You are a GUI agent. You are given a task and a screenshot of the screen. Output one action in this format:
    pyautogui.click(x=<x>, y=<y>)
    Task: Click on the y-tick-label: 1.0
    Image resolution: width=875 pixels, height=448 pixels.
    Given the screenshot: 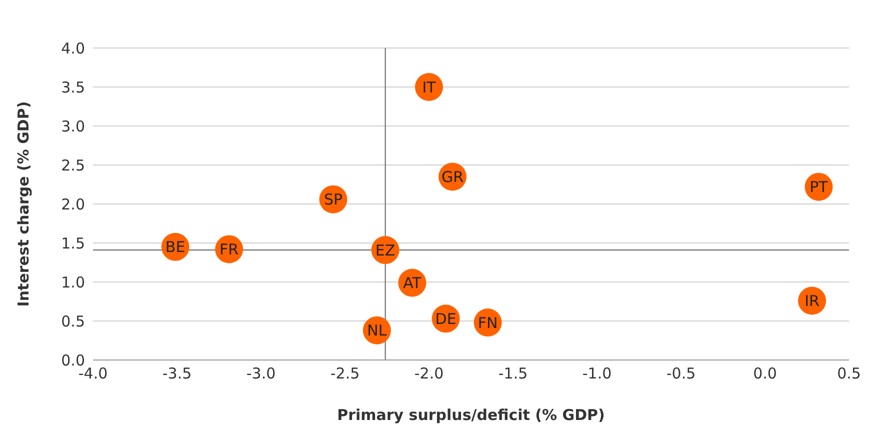 What is the action you would take?
    pyautogui.click(x=73, y=282)
    